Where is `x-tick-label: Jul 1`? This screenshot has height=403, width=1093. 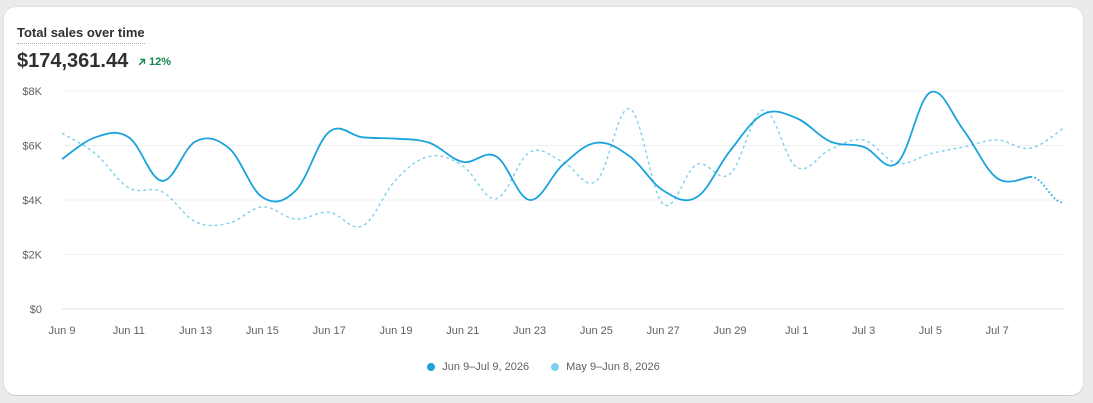 x-tick-label: Jul 1 is located at coordinates (796, 331).